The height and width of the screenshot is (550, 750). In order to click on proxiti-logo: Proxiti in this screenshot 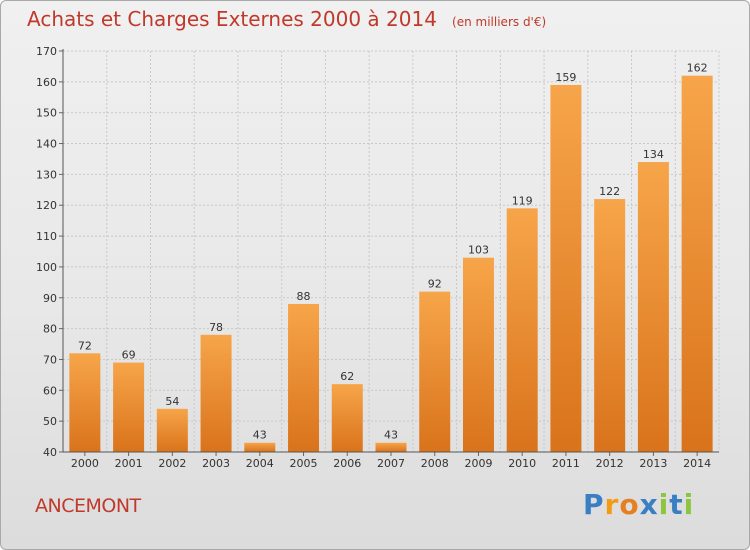, I will do `click(638, 504)`.